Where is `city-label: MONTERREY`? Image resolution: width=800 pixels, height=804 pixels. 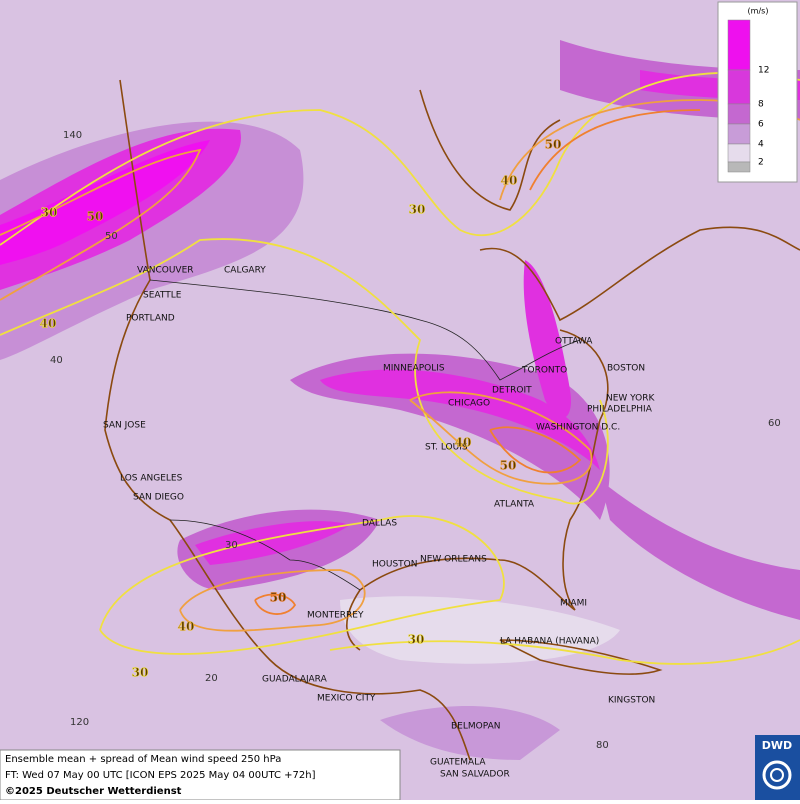
city-label: MONTERREY is located at coordinates (335, 616).